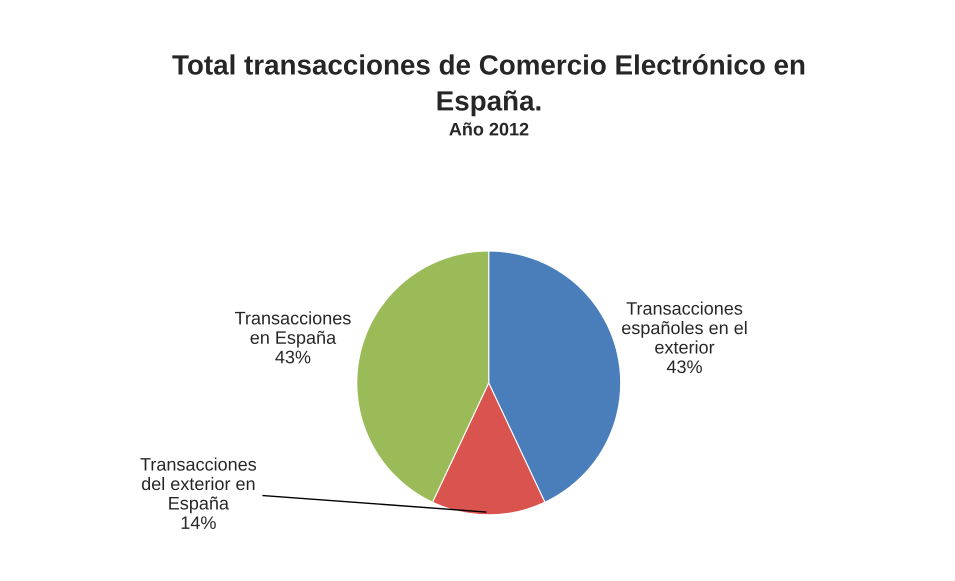 Image resolution: width=955 pixels, height=581 pixels. I want to click on chart-title: Total transacciones de Comercio Electrónico en España., so click(488, 85).